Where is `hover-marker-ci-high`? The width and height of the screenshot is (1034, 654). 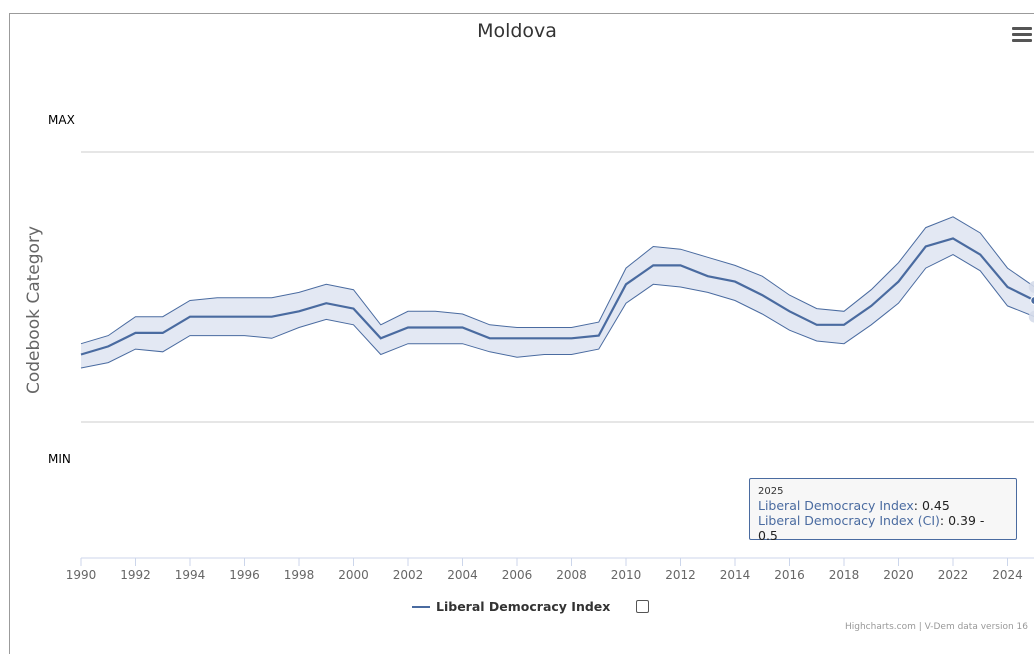 hover-marker-ci-high is located at coordinates (1031, 287).